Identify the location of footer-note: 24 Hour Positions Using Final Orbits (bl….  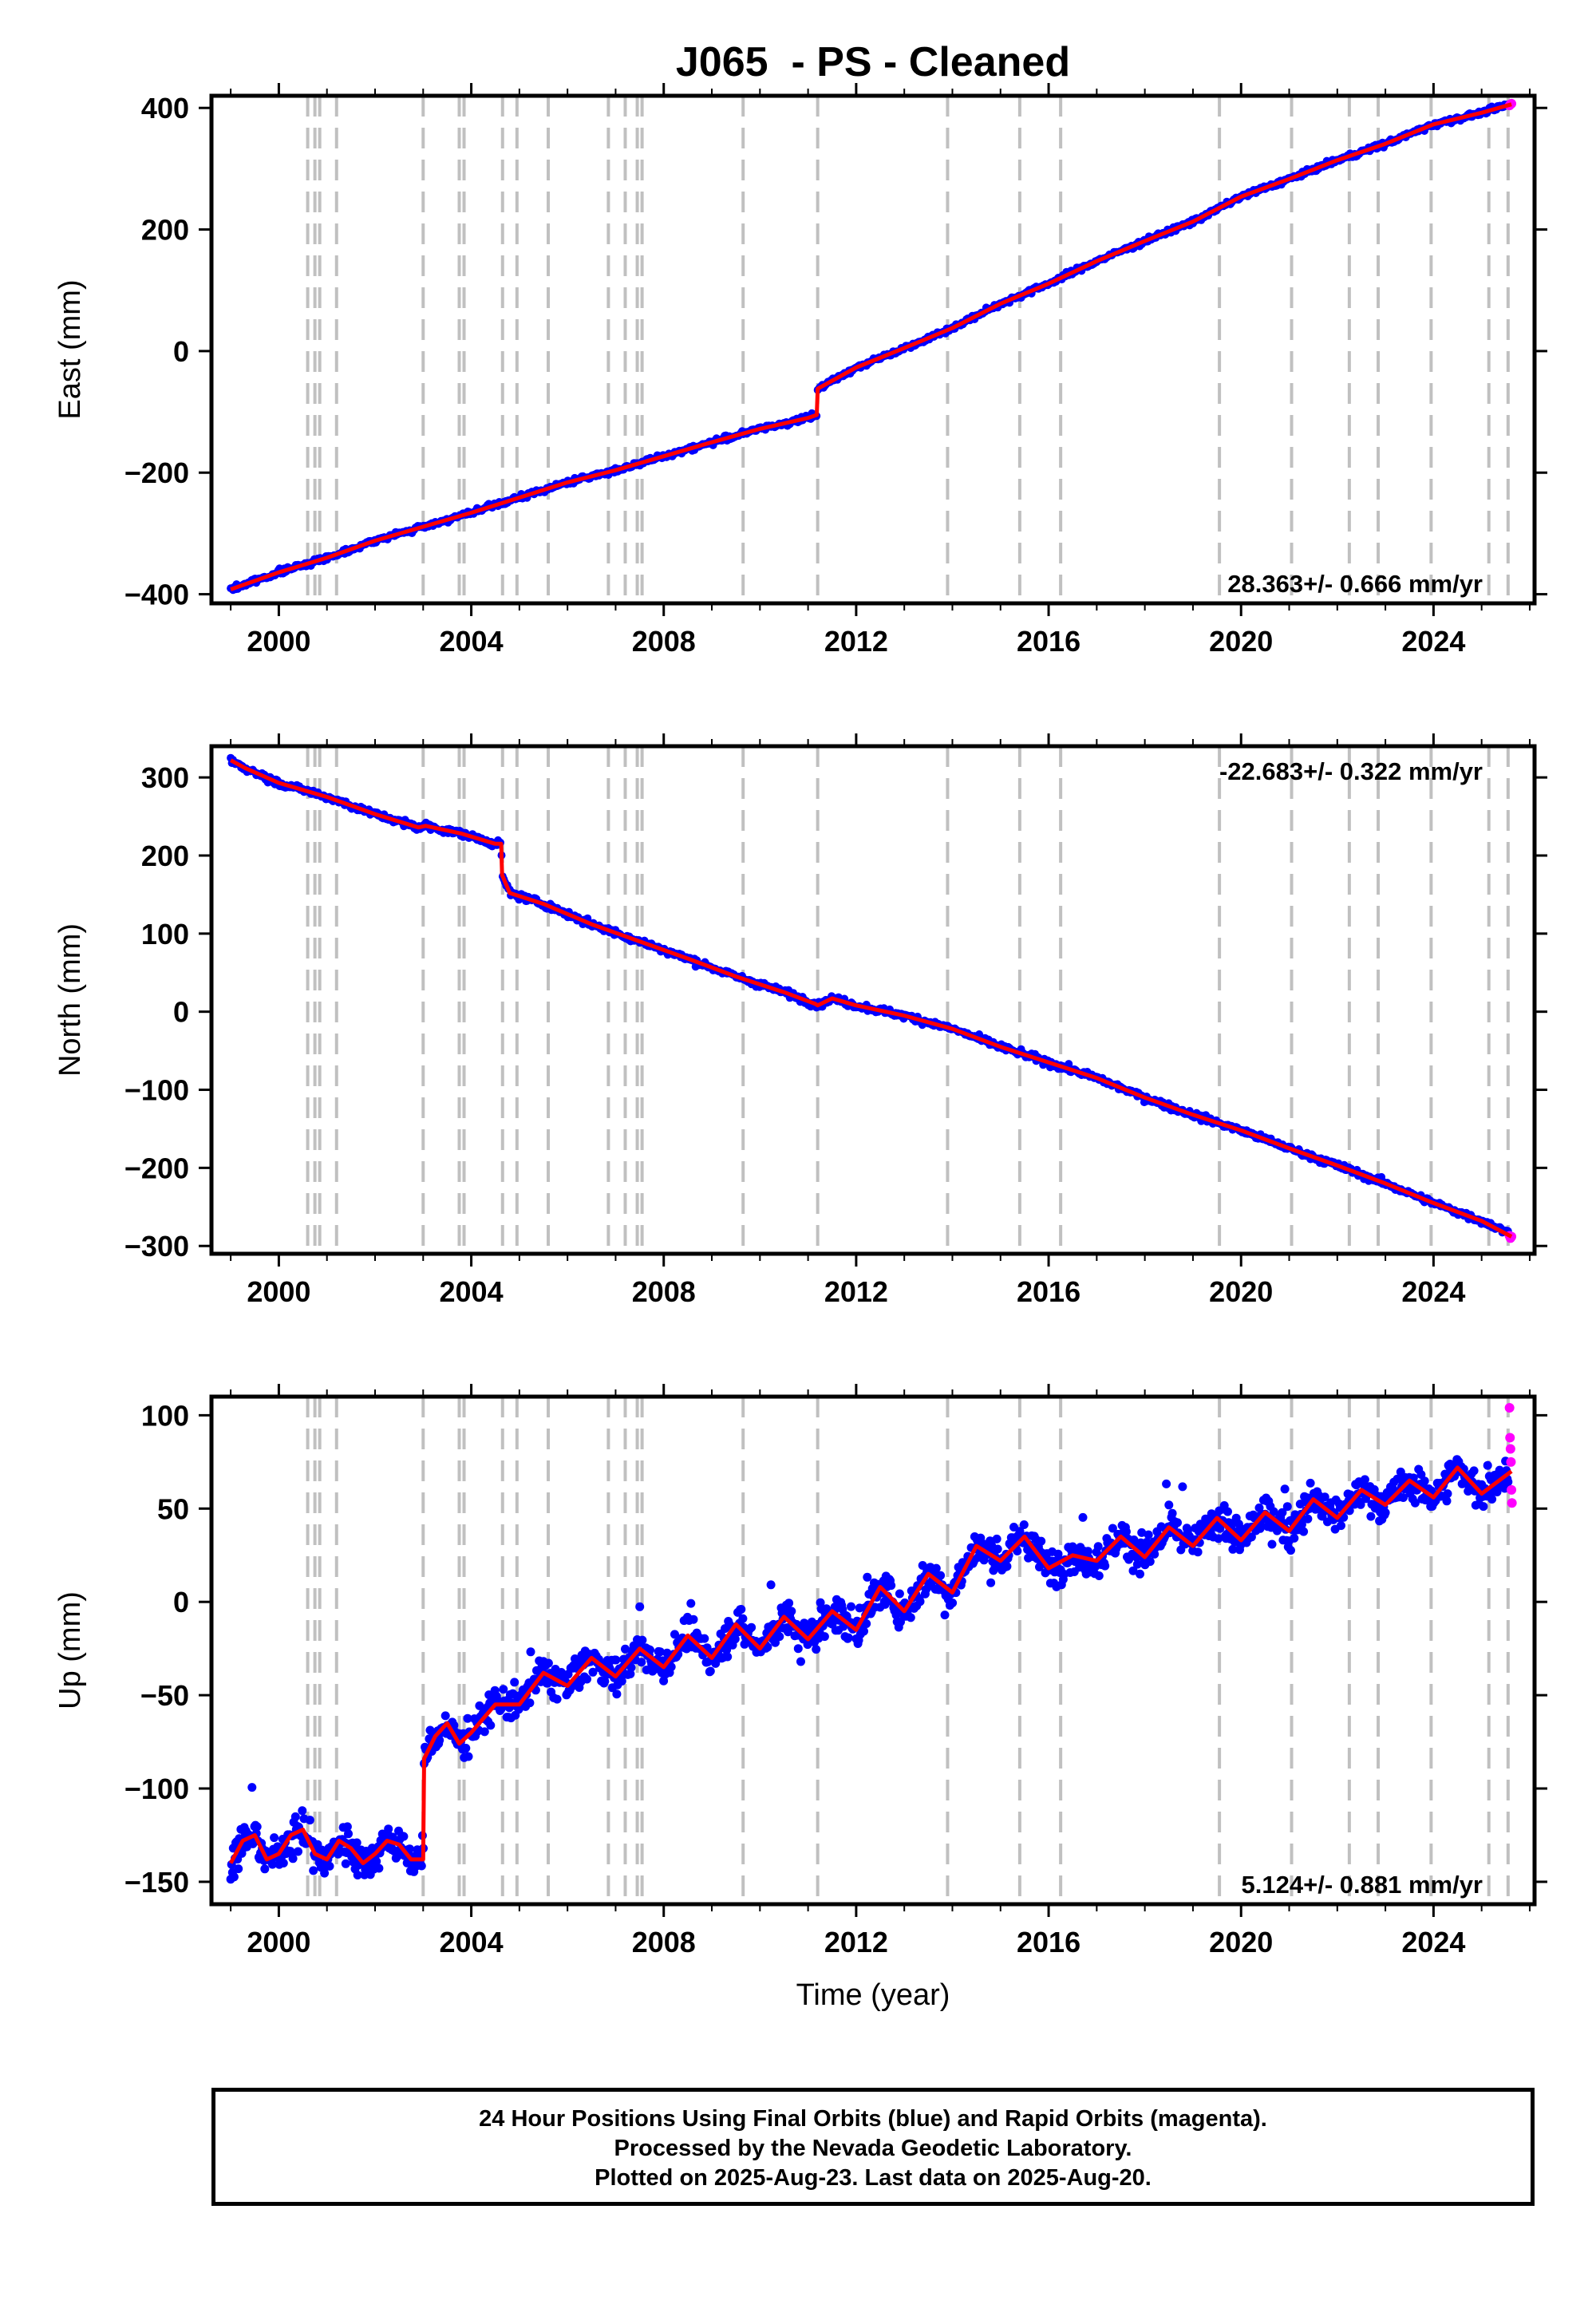
(873, 2147).